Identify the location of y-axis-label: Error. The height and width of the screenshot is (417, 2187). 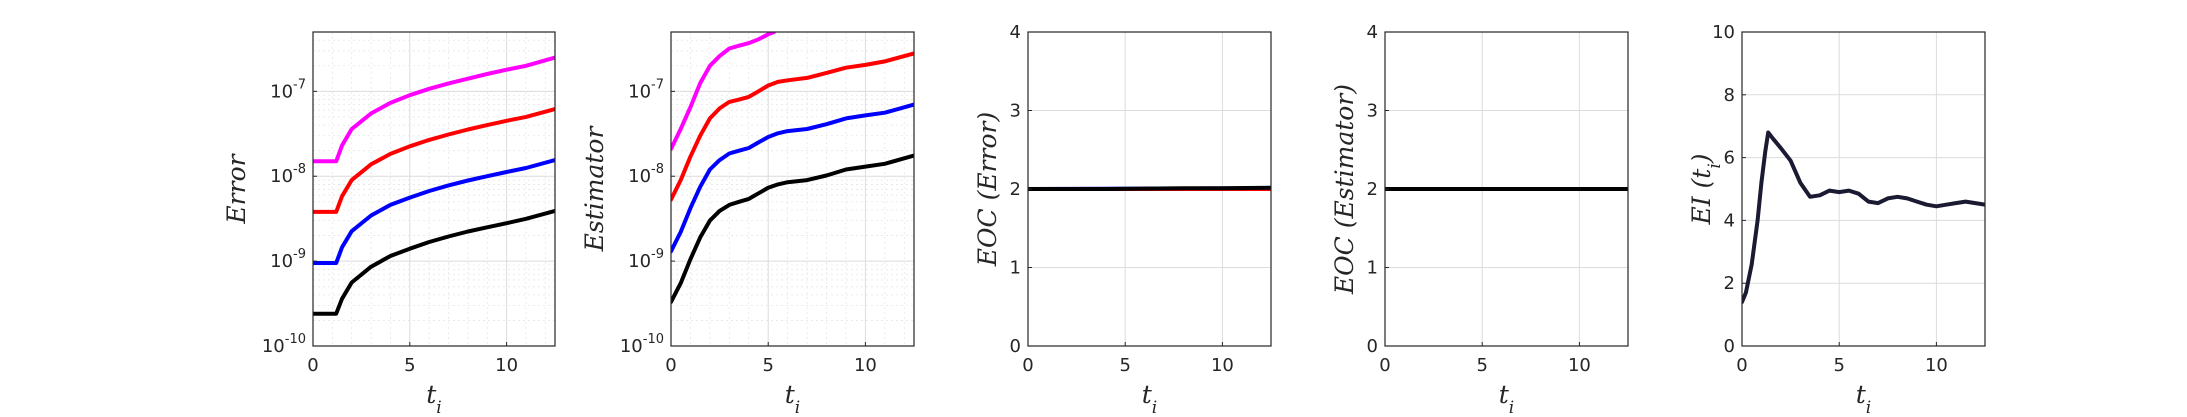
(236, 188).